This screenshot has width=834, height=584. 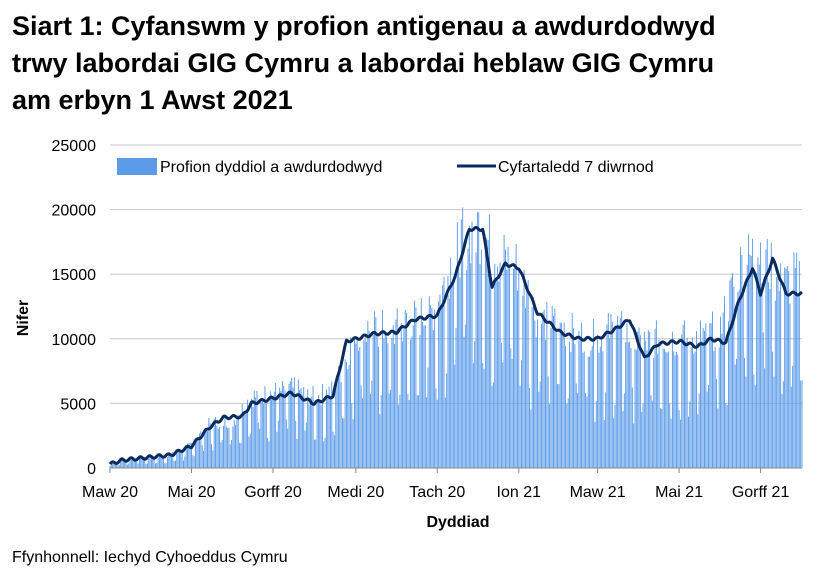 I want to click on y-tick-label: 25000, so click(x=74, y=146).